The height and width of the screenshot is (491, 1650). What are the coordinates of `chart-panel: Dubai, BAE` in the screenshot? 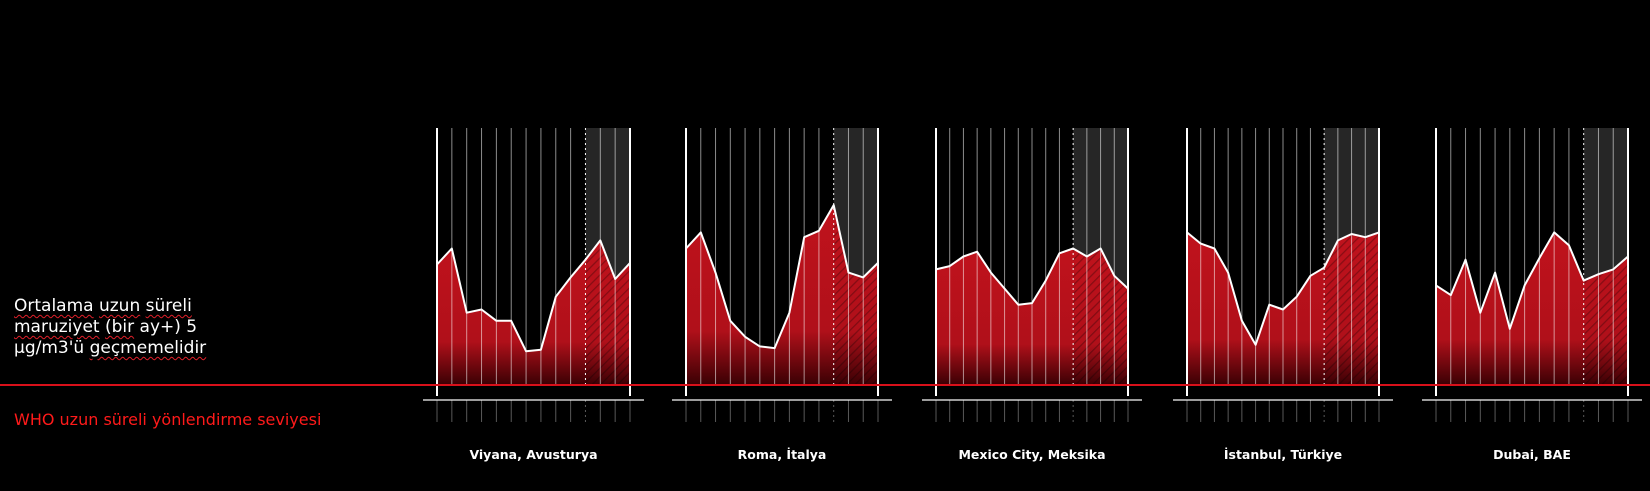 It's located at (1532, 295).